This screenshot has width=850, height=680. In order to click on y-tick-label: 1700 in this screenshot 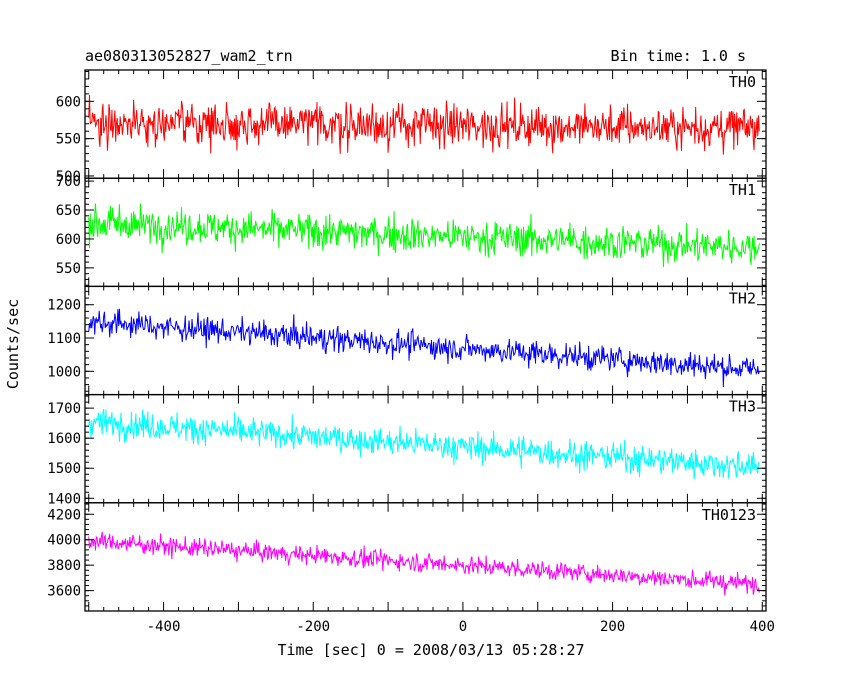, I will do `click(64, 409)`.